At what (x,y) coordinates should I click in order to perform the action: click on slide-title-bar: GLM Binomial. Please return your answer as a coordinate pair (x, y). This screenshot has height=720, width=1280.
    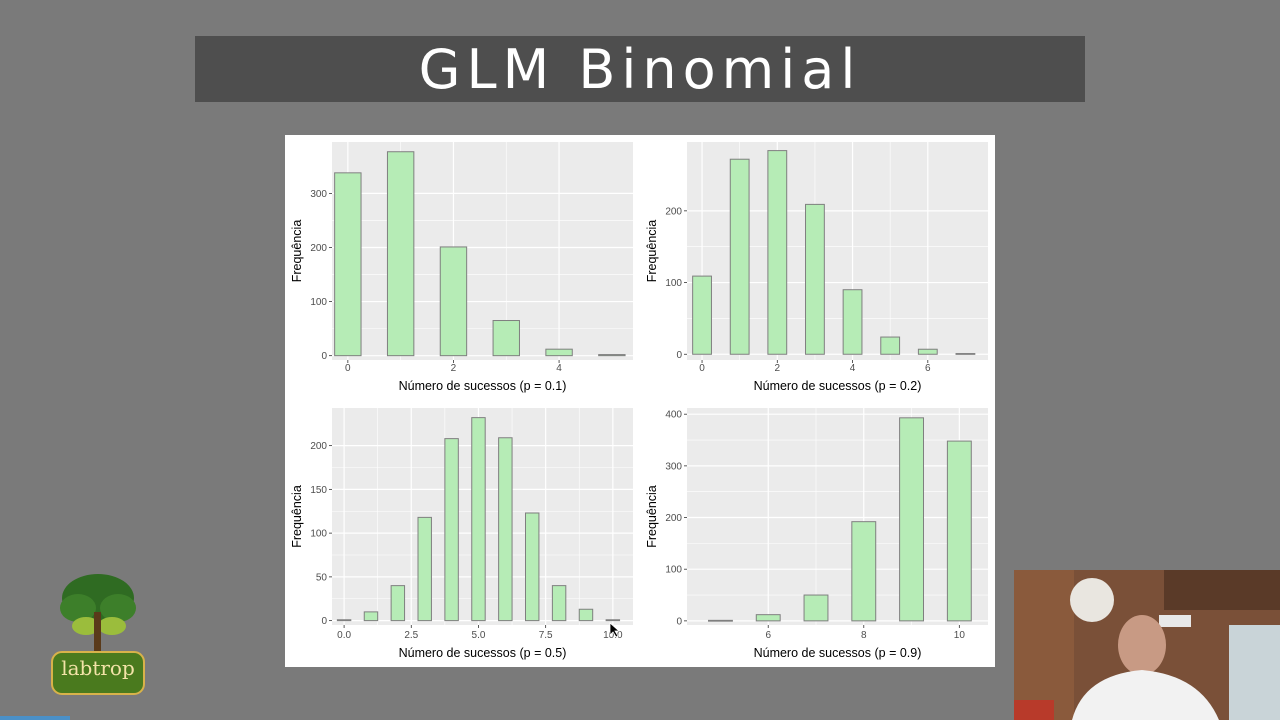
    Looking at the image, I should click on (640, 69).